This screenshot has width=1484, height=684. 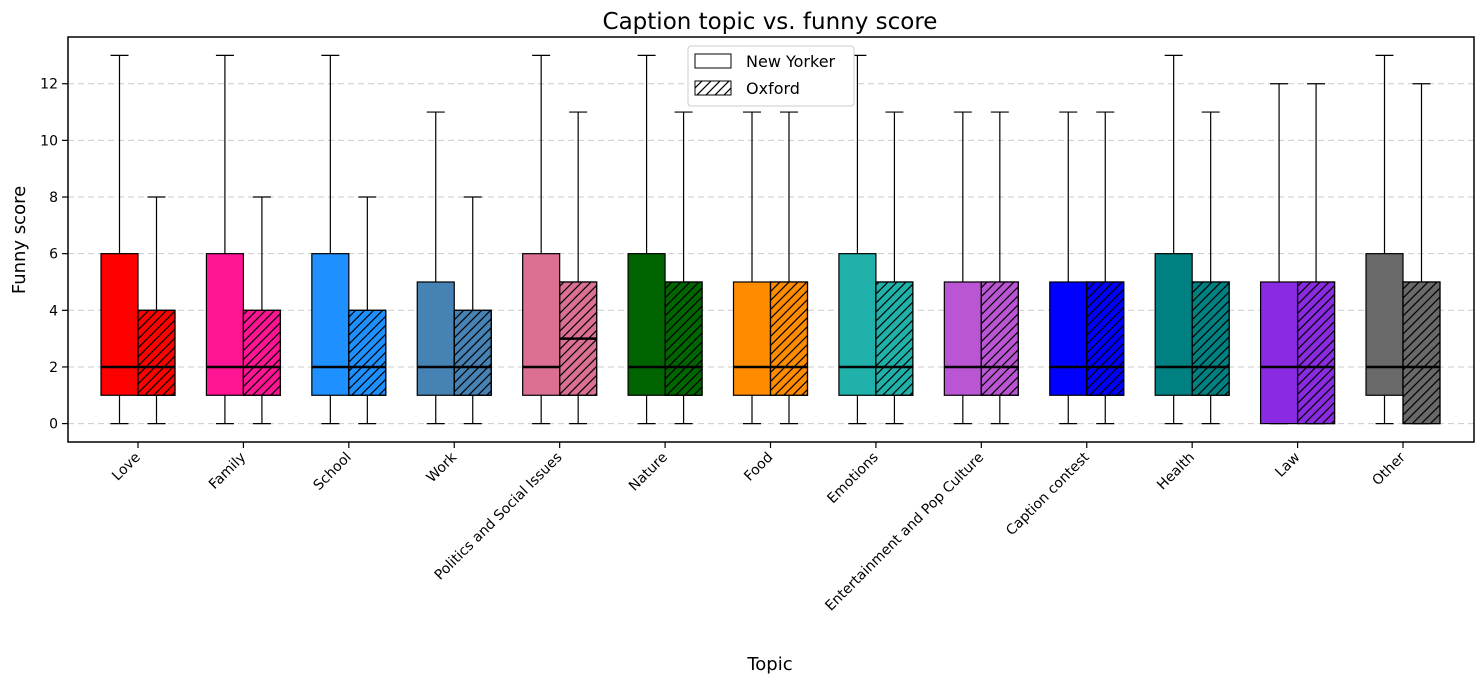 I want to click on x-tick-label: Family, so click(x=227, y=471).